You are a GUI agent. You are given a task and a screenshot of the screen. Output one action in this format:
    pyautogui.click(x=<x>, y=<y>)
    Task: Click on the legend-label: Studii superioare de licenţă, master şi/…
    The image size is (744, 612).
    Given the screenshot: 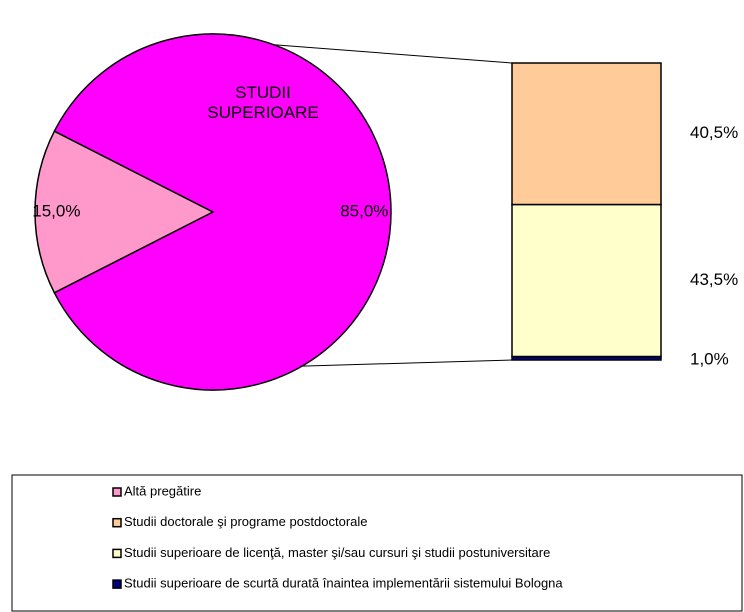 What is the action you would take?
    pyautogui.click(x=337, y=552)
    